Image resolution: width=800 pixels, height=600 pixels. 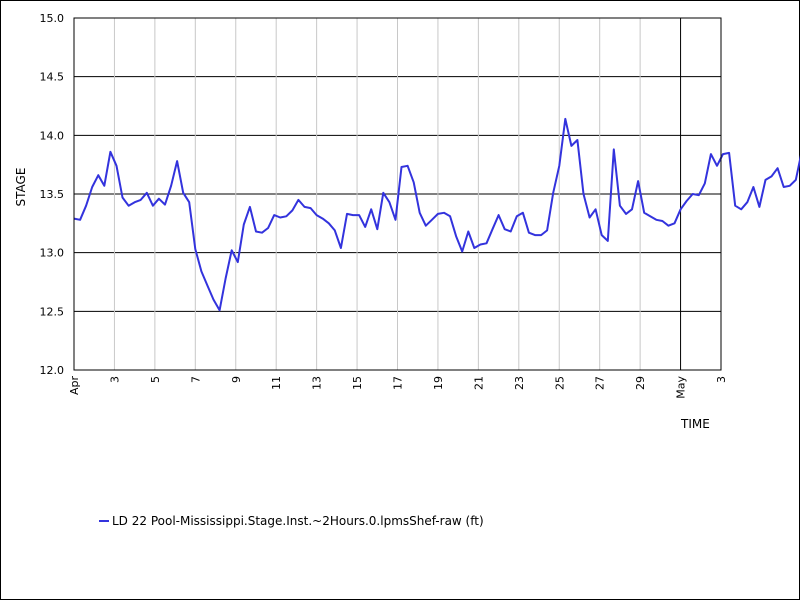 I want to click on x-tick-label: May, so click(x=681, y=387).